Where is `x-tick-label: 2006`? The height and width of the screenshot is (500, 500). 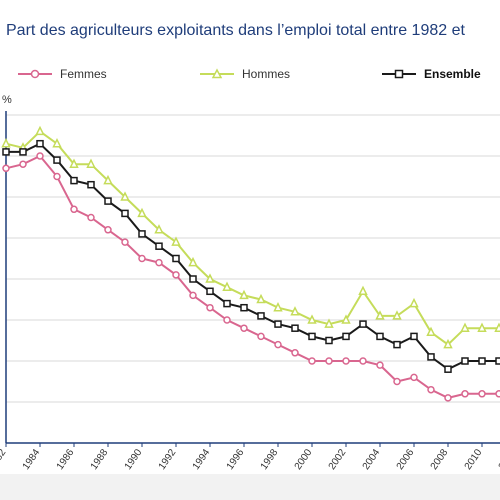
x-tick-label: 2006 is located at coordinates (406, 459).